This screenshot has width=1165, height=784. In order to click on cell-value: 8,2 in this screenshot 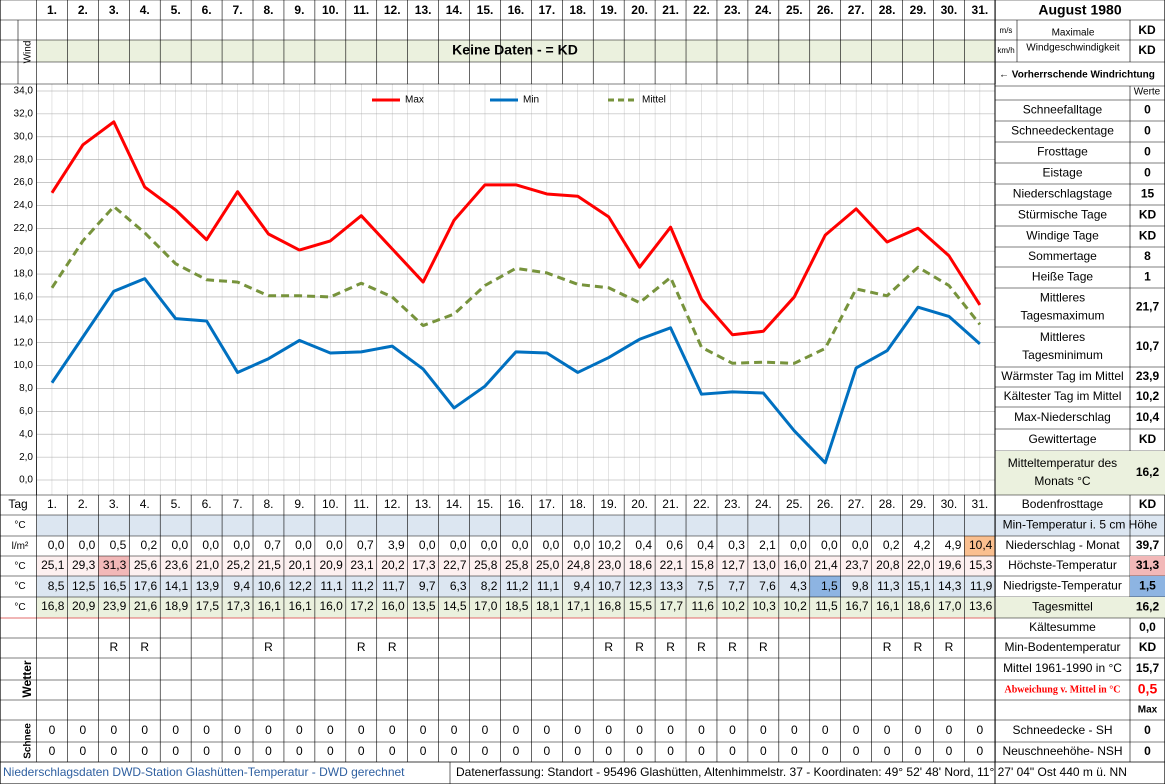, I will do `click(489, 586)`.